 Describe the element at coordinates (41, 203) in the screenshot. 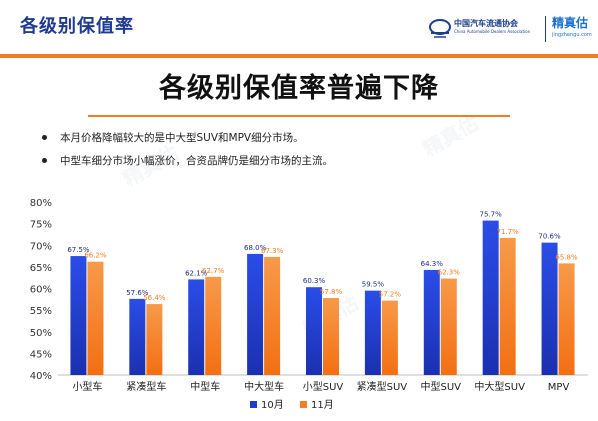

I see `y-tick-label: 80%` at that location.